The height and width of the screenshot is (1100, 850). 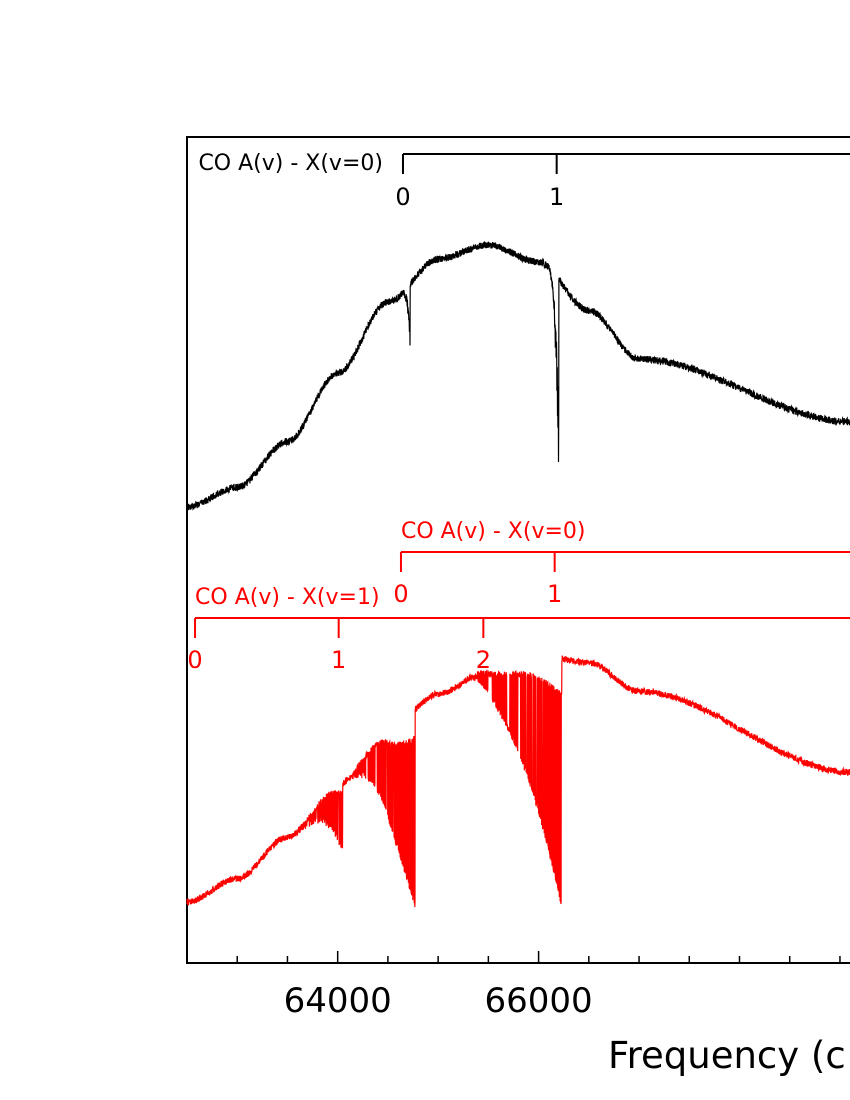 What do you see at coordinates (518, 629) in the screenshot?
I see `progression-2: 0 1 2 CO A(v) - X(v=1)` at bounding box center [518, 629].